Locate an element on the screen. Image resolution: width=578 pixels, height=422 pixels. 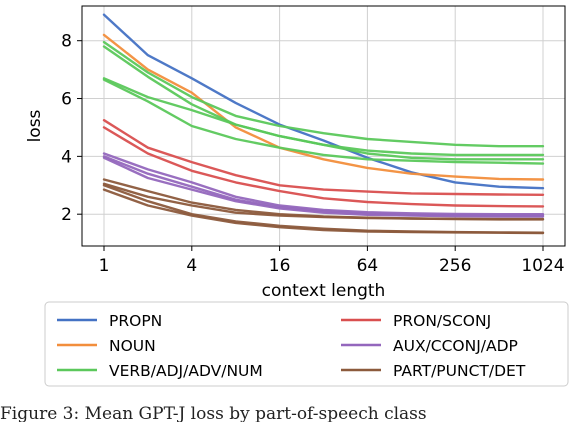
y-tick-label: 2 is located at coordinates (66, 215).